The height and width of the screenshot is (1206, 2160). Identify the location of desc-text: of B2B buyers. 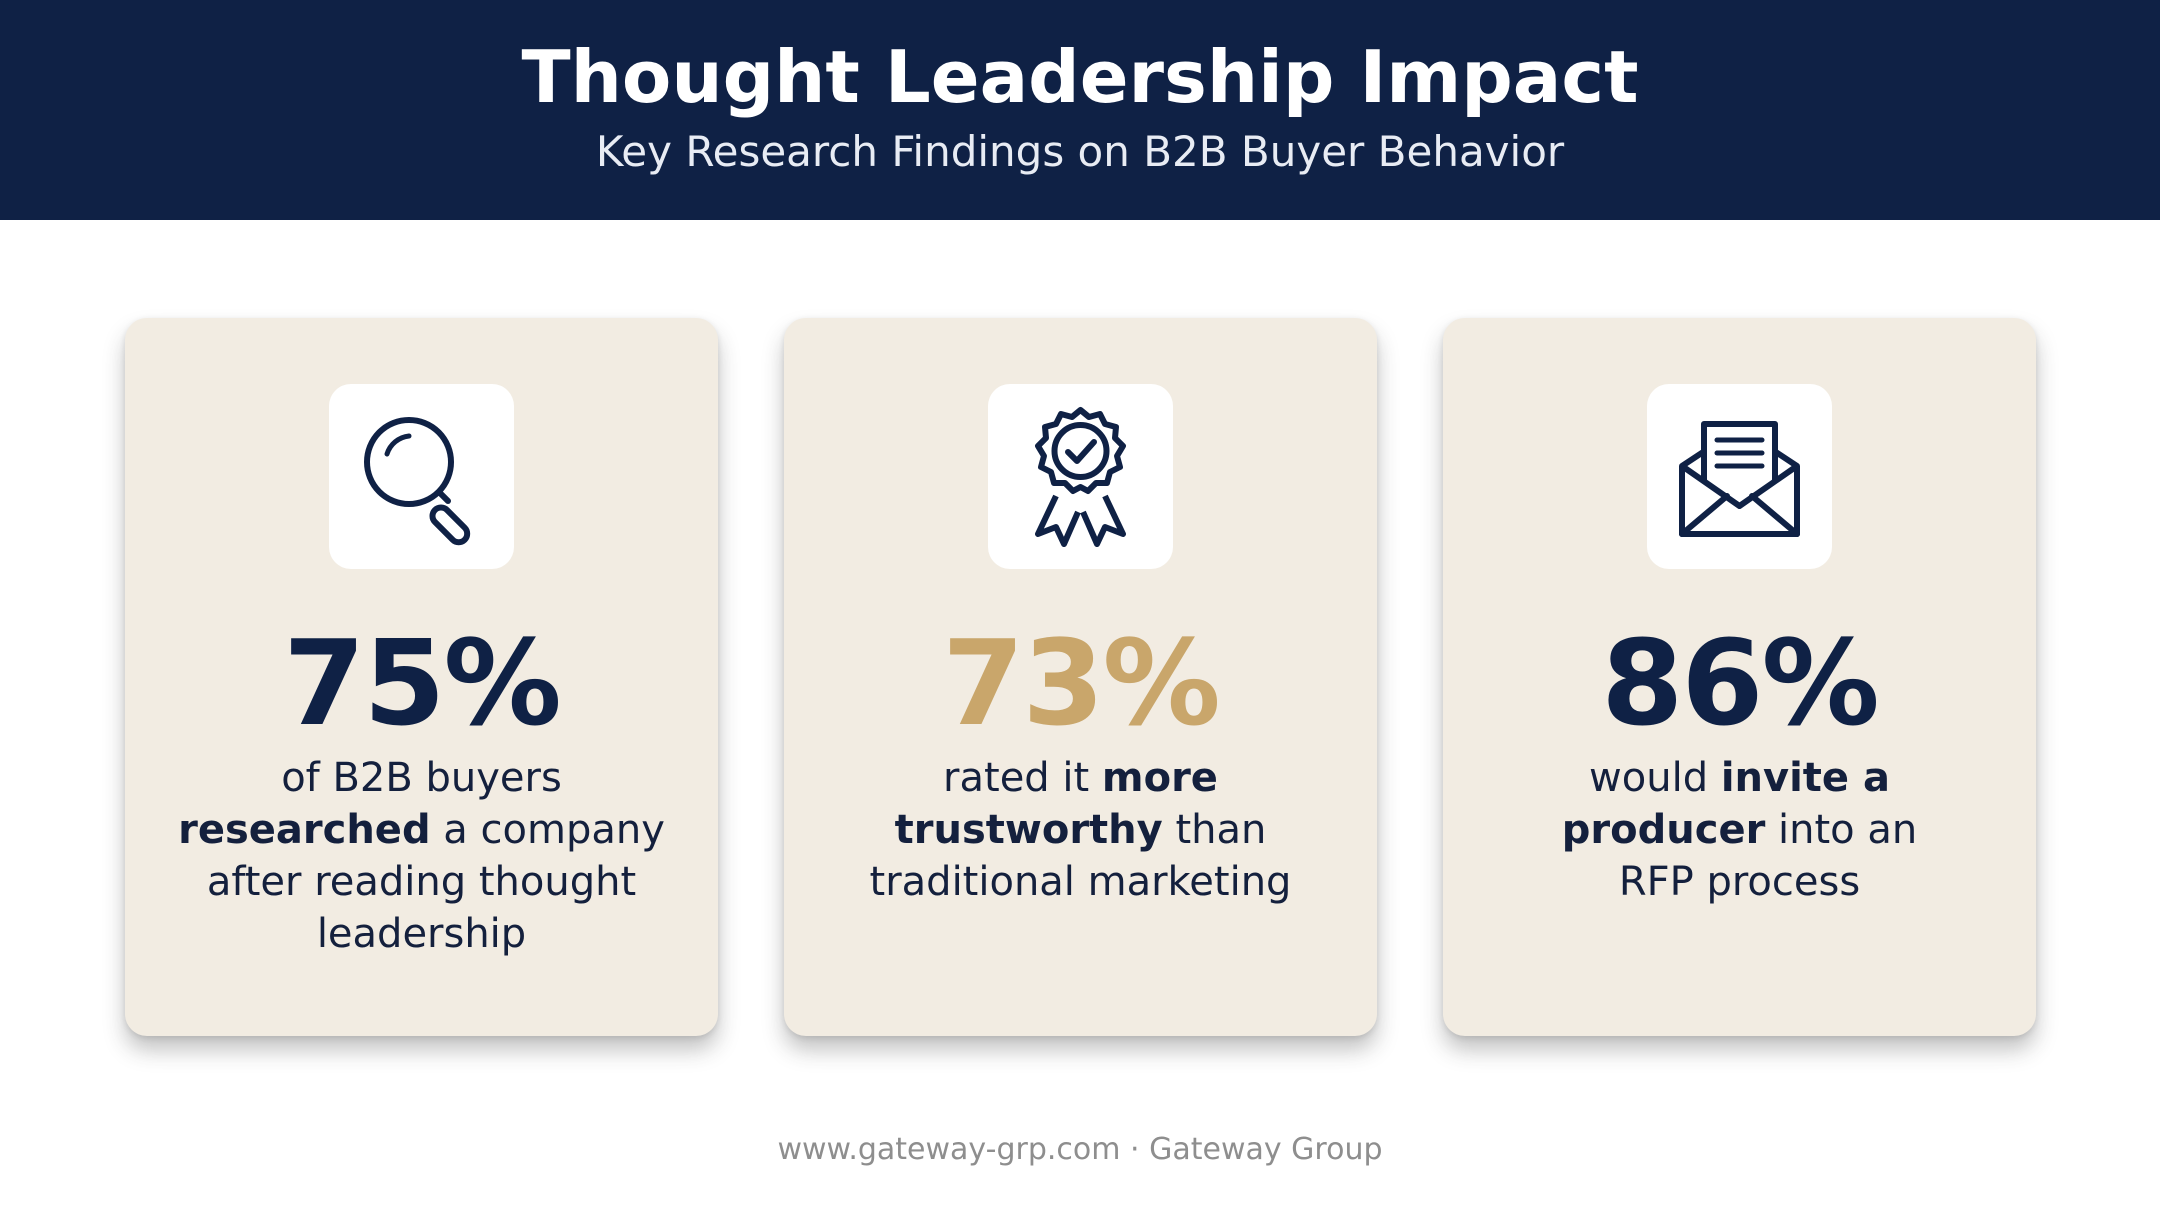
(421, 778).